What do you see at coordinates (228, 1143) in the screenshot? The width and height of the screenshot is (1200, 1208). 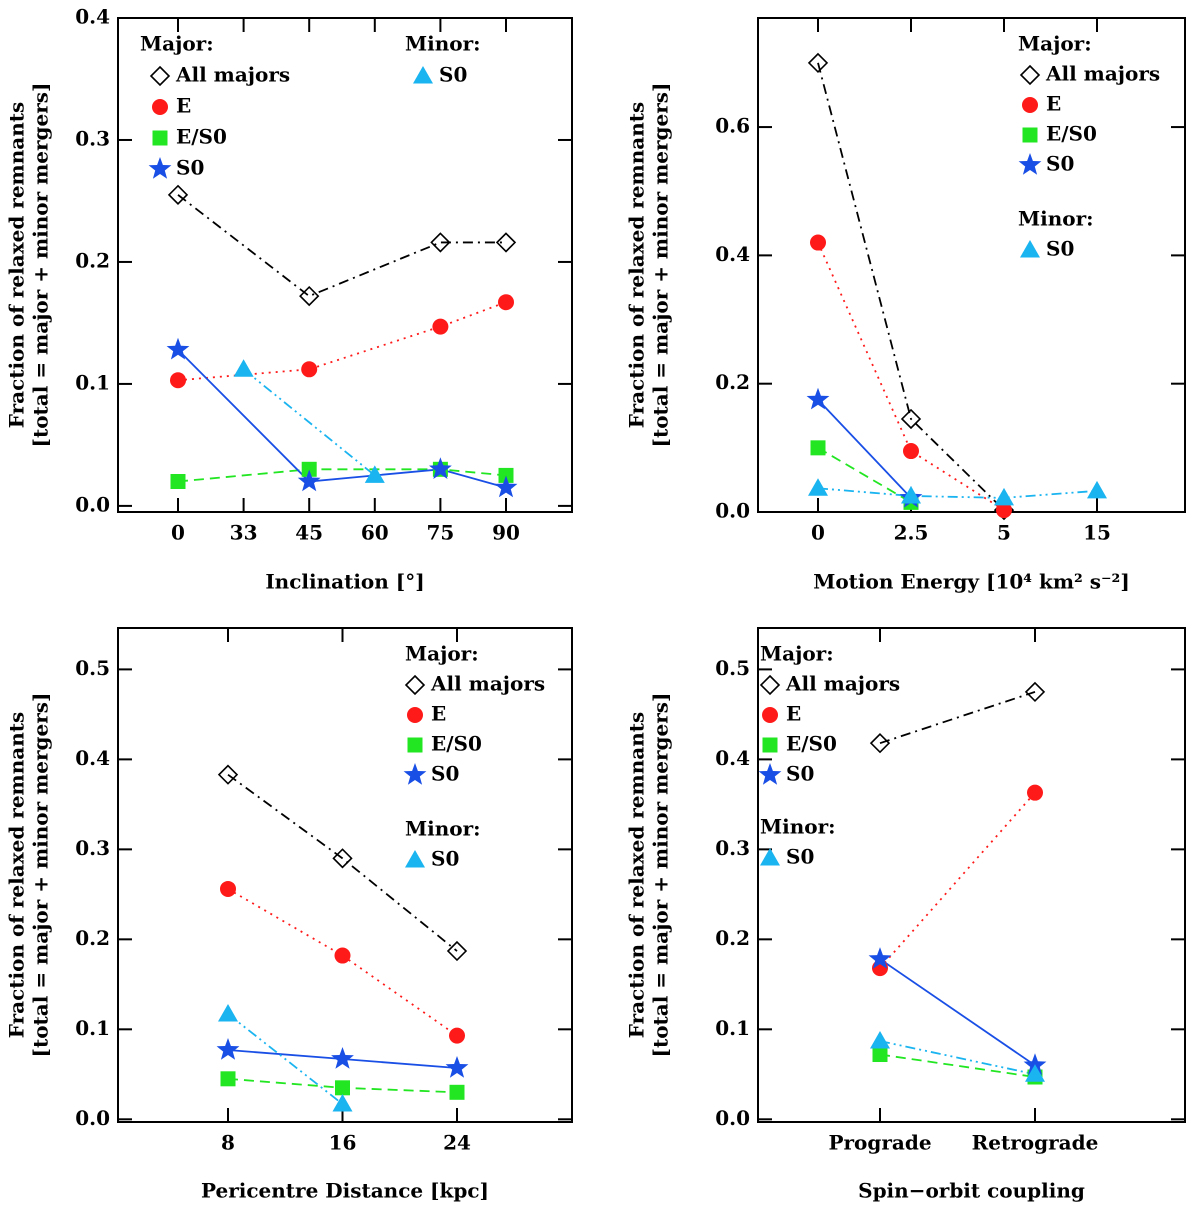 I see `x-tick-label: 8` at bounding box center [228, 1143].